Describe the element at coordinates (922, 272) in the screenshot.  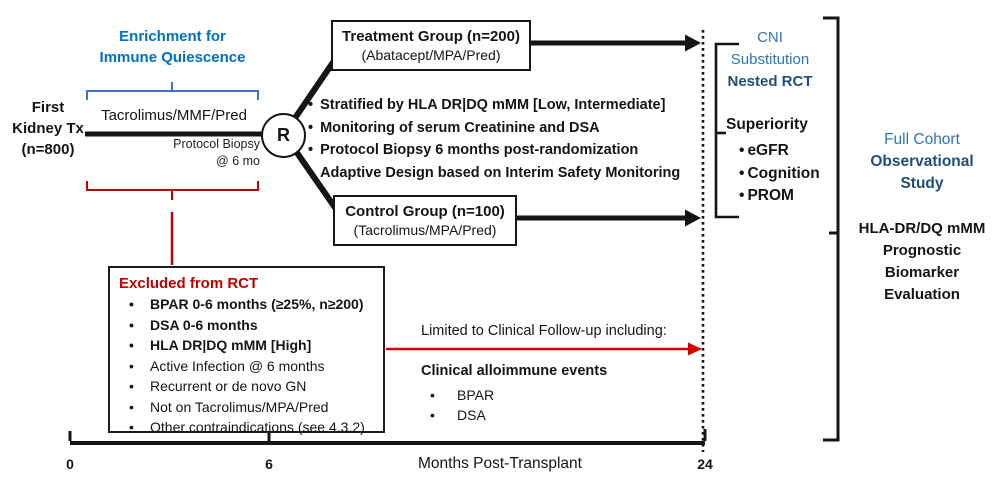
I see `biomarker-line: Biomarker` at that location.